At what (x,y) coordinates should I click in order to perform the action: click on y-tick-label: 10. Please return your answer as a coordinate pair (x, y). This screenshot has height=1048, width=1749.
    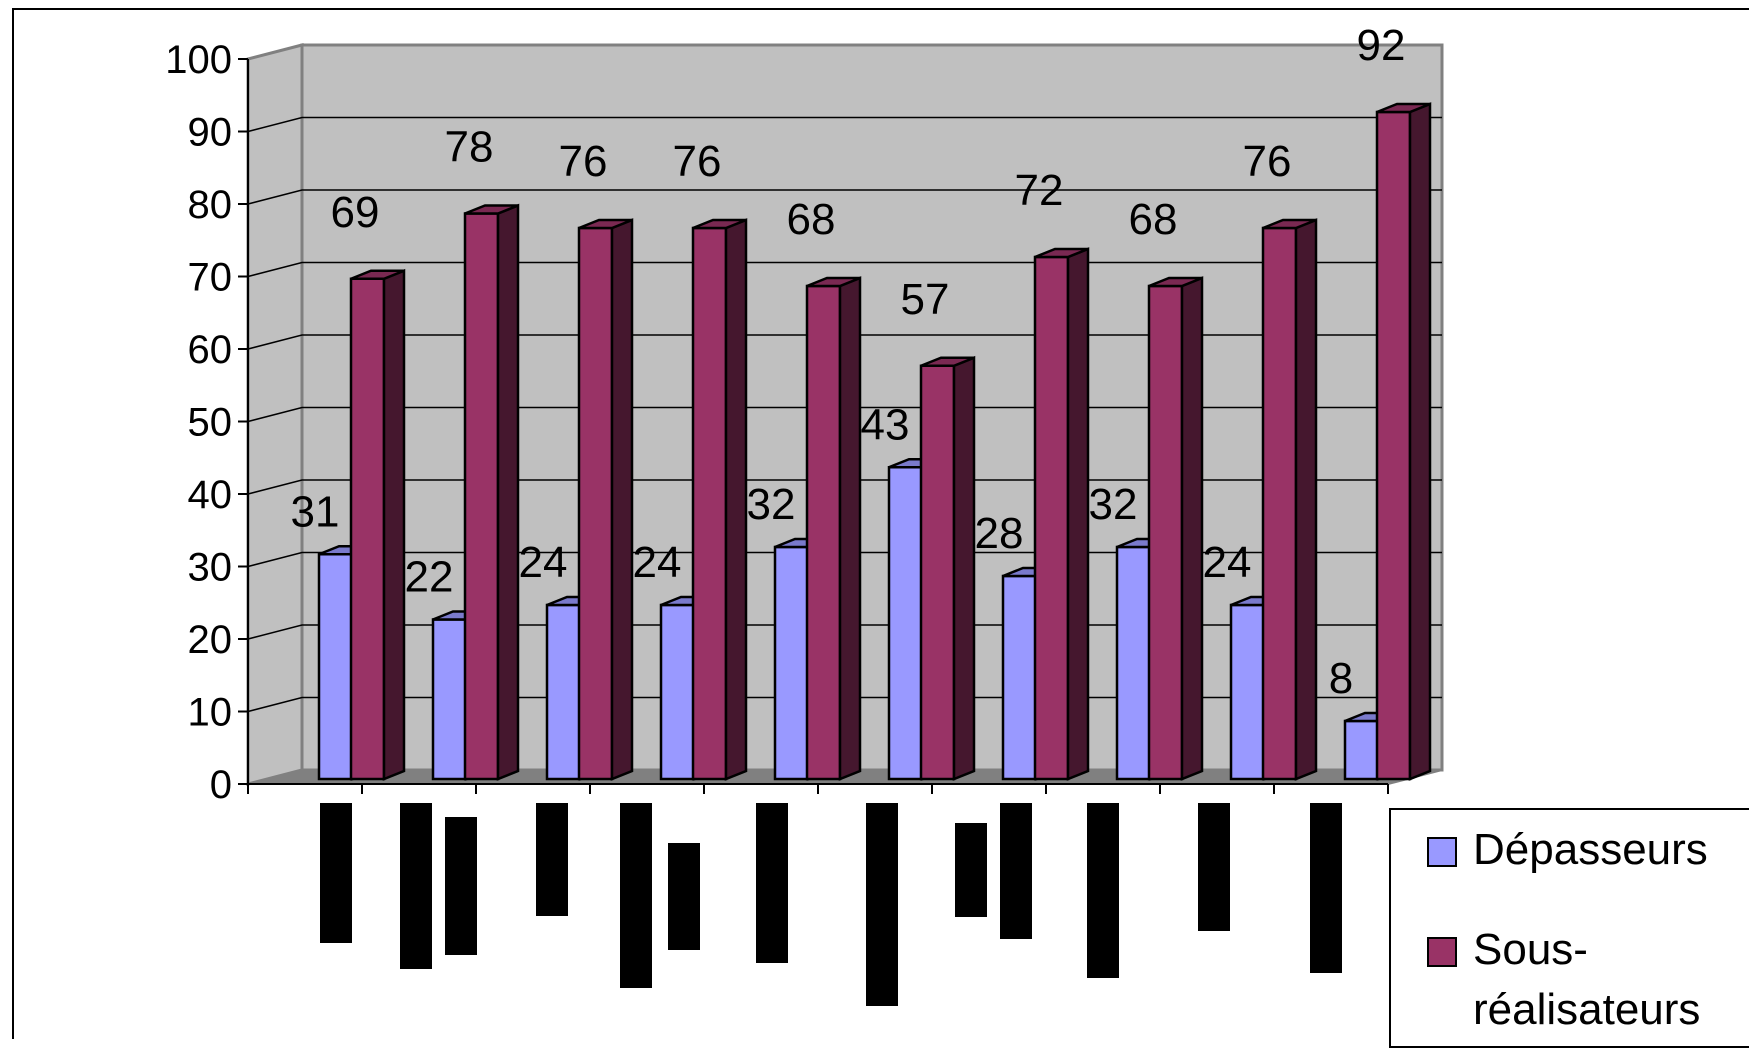
    Looking at the image, I should click on (210, 713).